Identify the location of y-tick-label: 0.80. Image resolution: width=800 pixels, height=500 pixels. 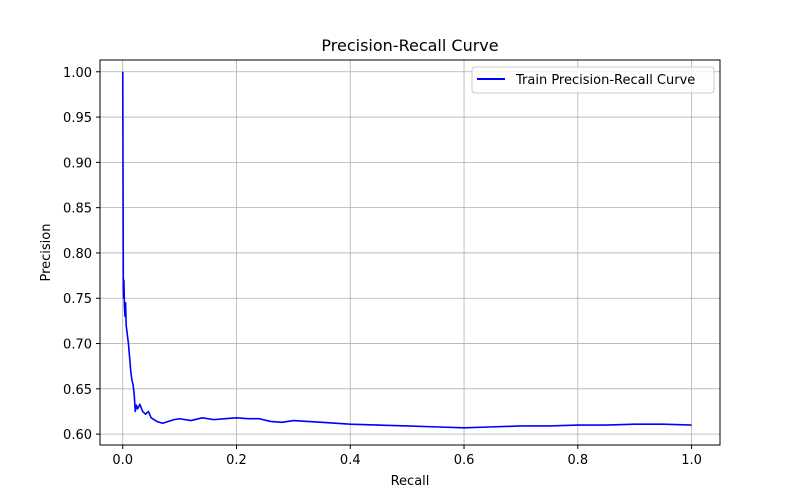
(77, 254).